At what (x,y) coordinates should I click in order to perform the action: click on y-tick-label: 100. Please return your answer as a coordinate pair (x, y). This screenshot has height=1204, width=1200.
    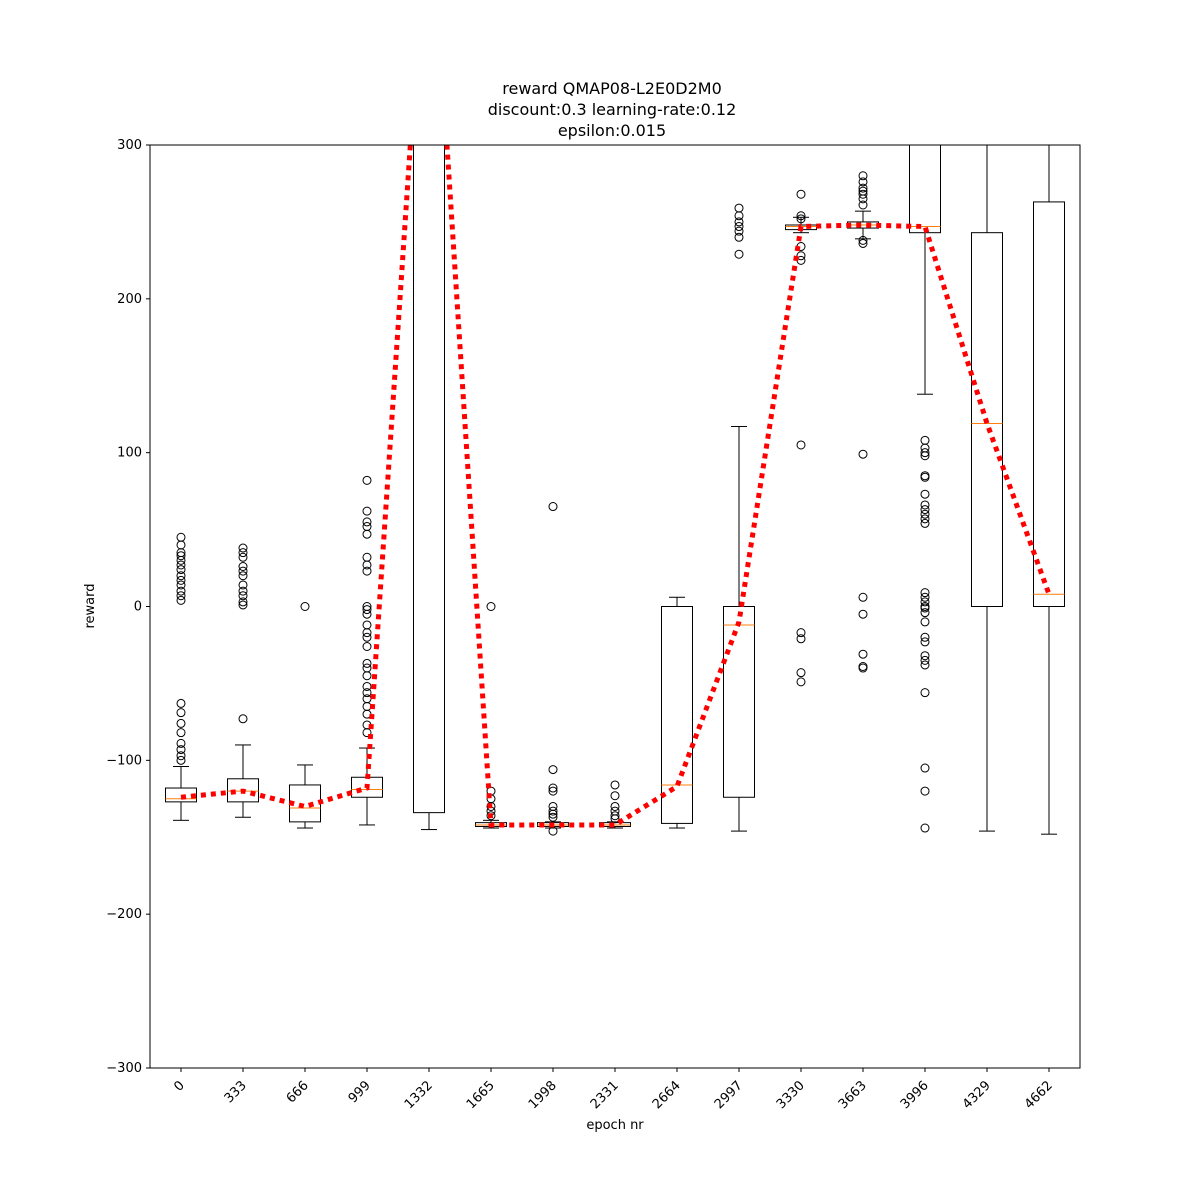
    Looking at the image, I should click on (129, 453).